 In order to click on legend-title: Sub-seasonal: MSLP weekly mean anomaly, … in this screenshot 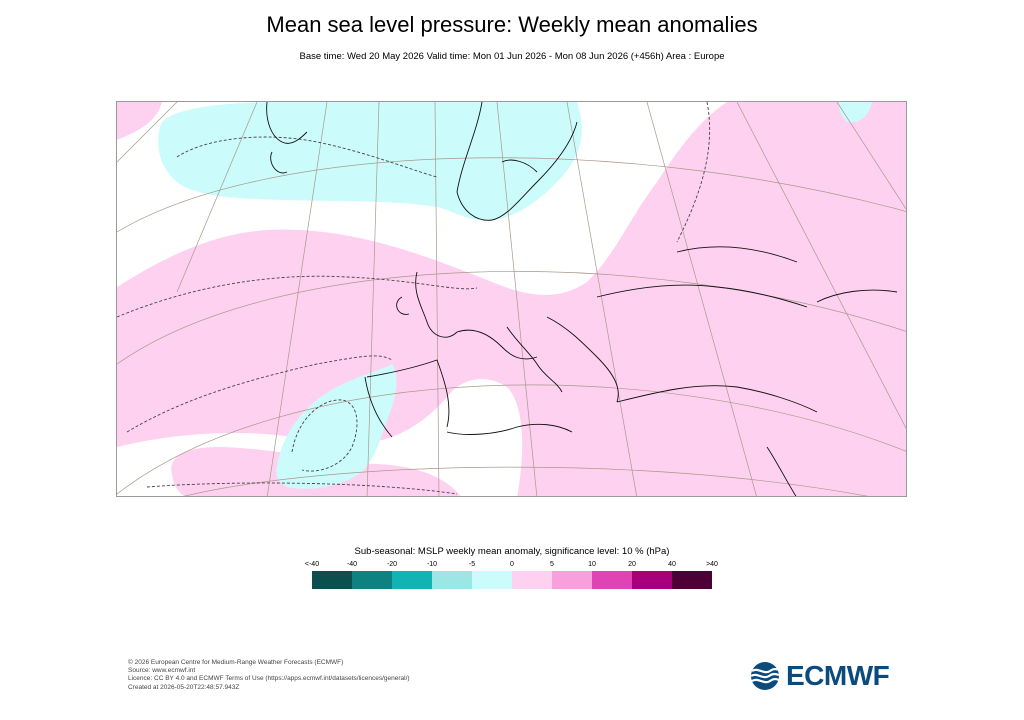, I will do `click(512, 551)`.